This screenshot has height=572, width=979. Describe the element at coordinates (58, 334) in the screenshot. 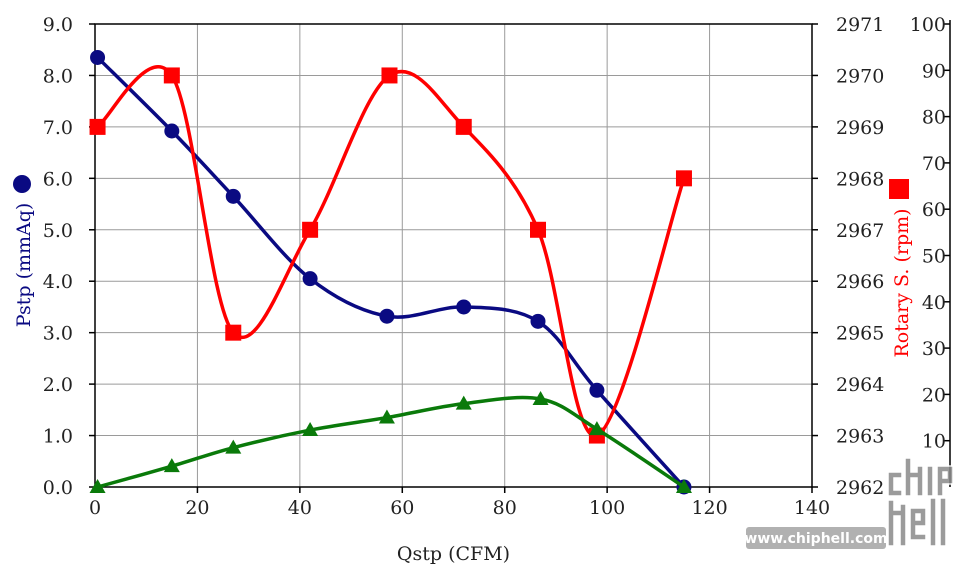

I see `left-tick-label: 3.0` at that location.